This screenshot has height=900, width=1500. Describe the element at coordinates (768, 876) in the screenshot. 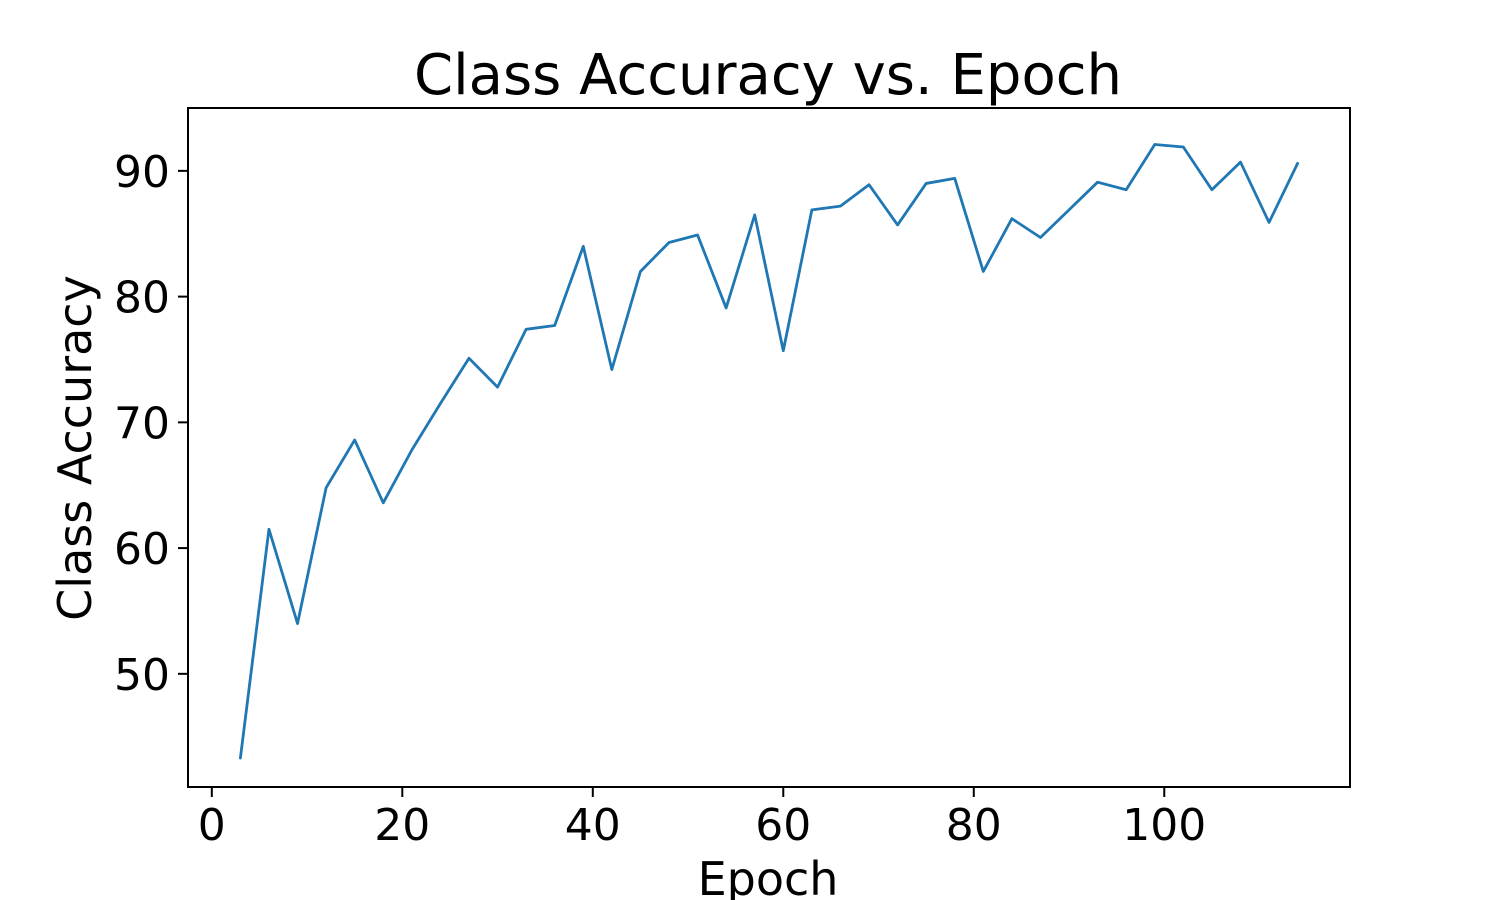

I see `x-axis-label: Epoch` at that location.